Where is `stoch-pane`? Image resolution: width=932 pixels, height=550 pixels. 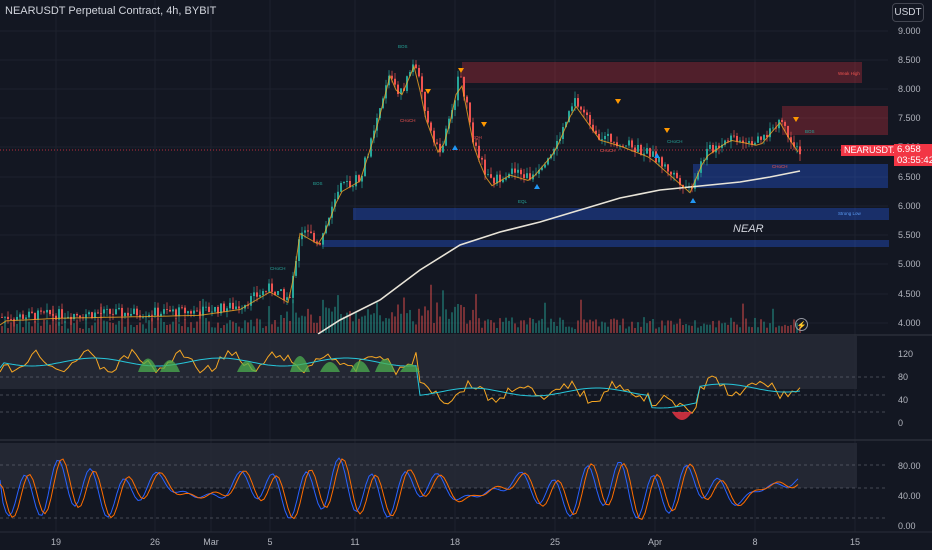 stoch-pane is located at coordinates (444, 482).